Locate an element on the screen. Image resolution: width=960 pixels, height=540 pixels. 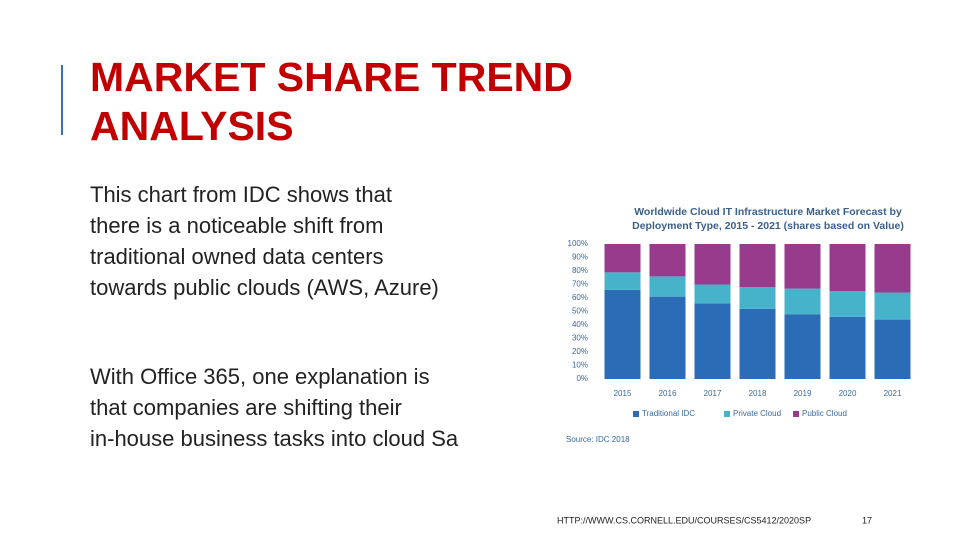
x-tick-label: 2017 is located at coordinates (713, 393).